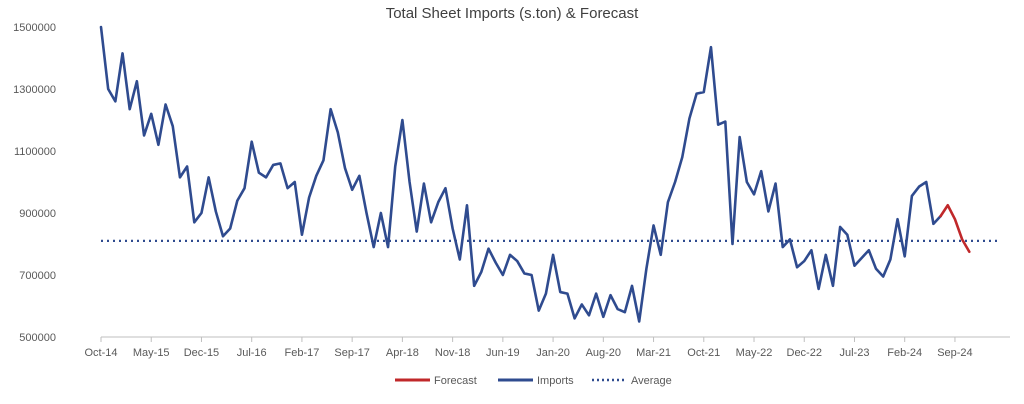 The image size is (1024, 404). Describe the element at coordinates (555, 381) in the screenshot. I see `legend-imports-label: Imports` at that location.